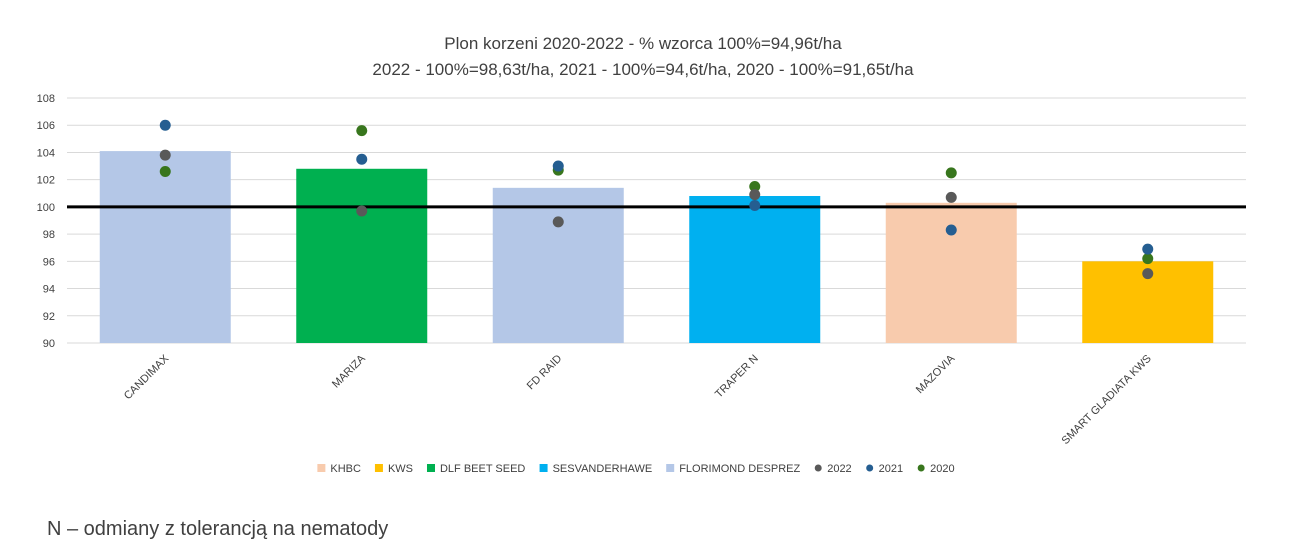 The width and height of the screenshot is (1301, 557). Describe the element at coordinates (739, 469) in the screenshot. I see `legend-label: FLORIMOND DESPREZ` at that location.